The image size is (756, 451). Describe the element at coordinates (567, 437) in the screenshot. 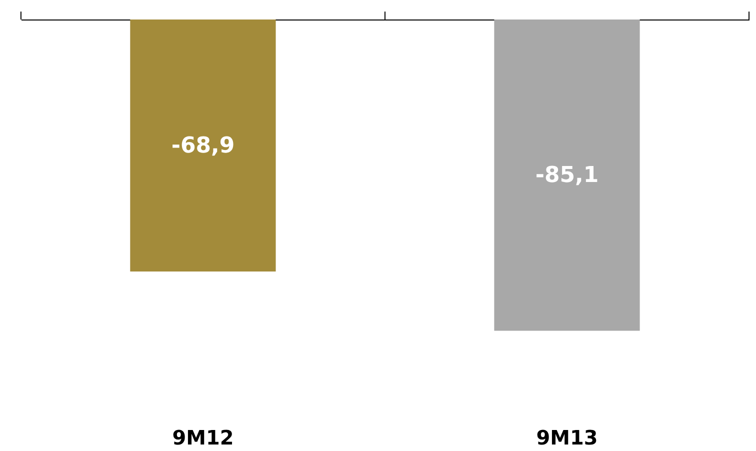

I see `x-tick-label: 9M13` at that location.